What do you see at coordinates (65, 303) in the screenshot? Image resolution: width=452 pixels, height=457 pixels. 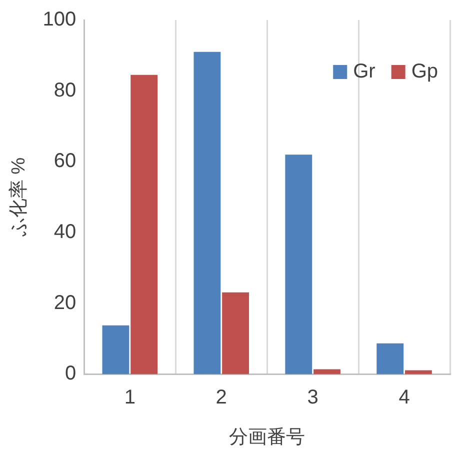 I see `y-tick-label: 20` at bounding box center [65, 303].